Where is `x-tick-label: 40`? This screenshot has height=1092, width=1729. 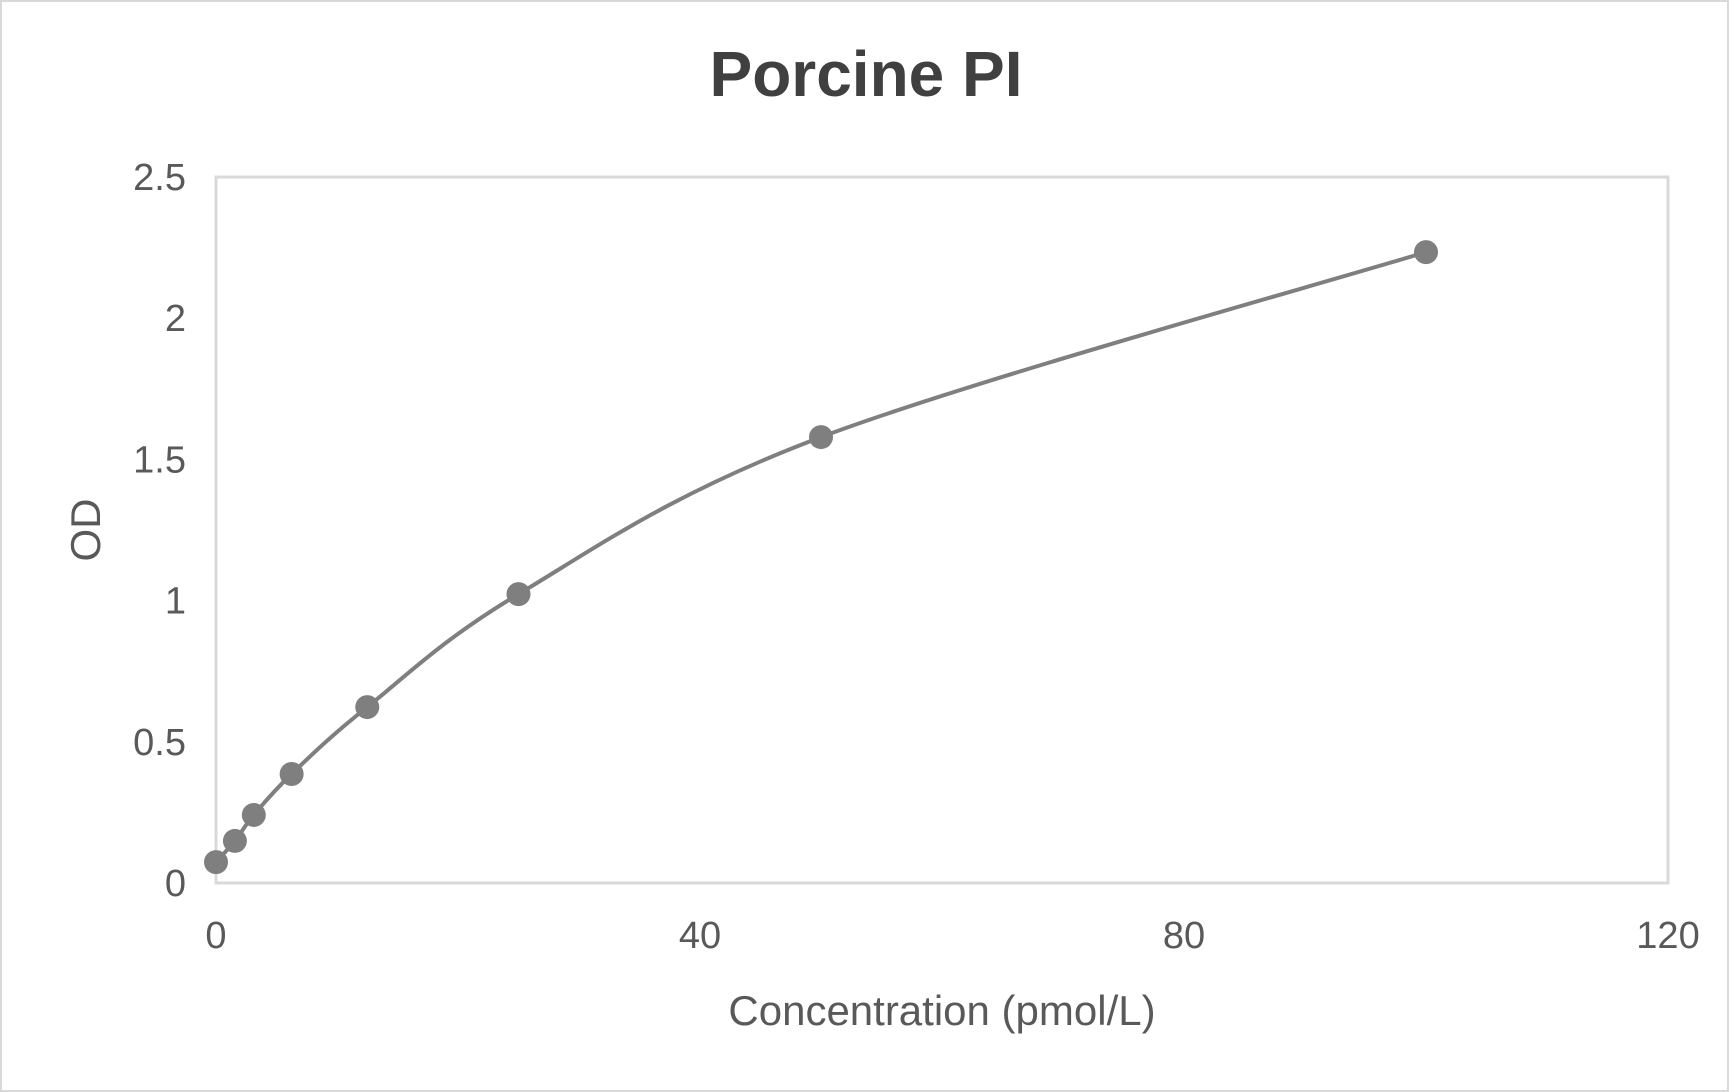
x-tick-label: 40 is located at coordinates (700, 936).